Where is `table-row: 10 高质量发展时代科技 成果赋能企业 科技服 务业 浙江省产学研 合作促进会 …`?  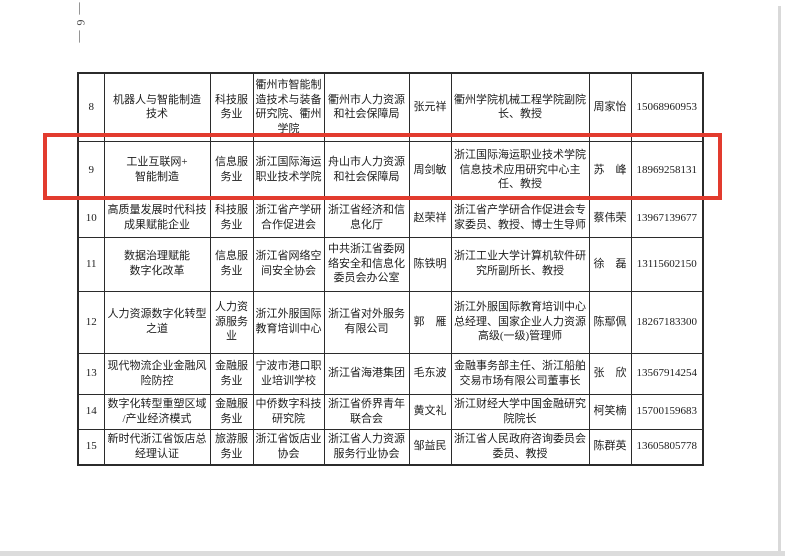
table-row: 10 高质量发展时代科技 成果赋能企业 科技服 务业 浙江省产学研 合作促进会 … is located at coordinates (390, 218).